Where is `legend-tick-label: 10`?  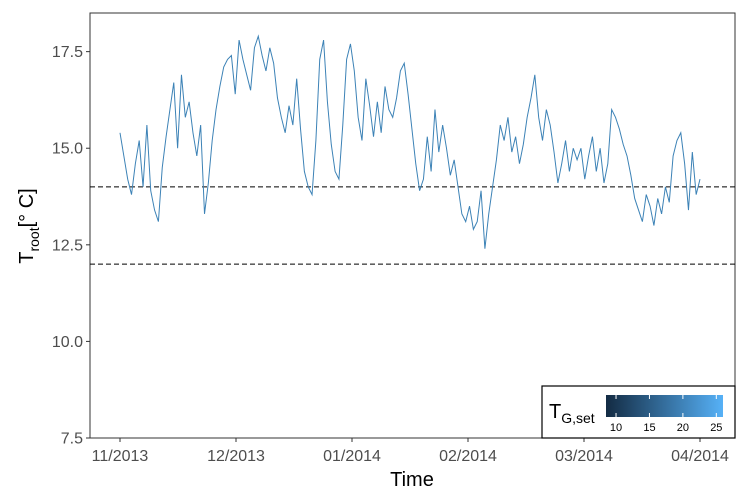
legend-tick-label: 10 is located at coordinates (616, 428).